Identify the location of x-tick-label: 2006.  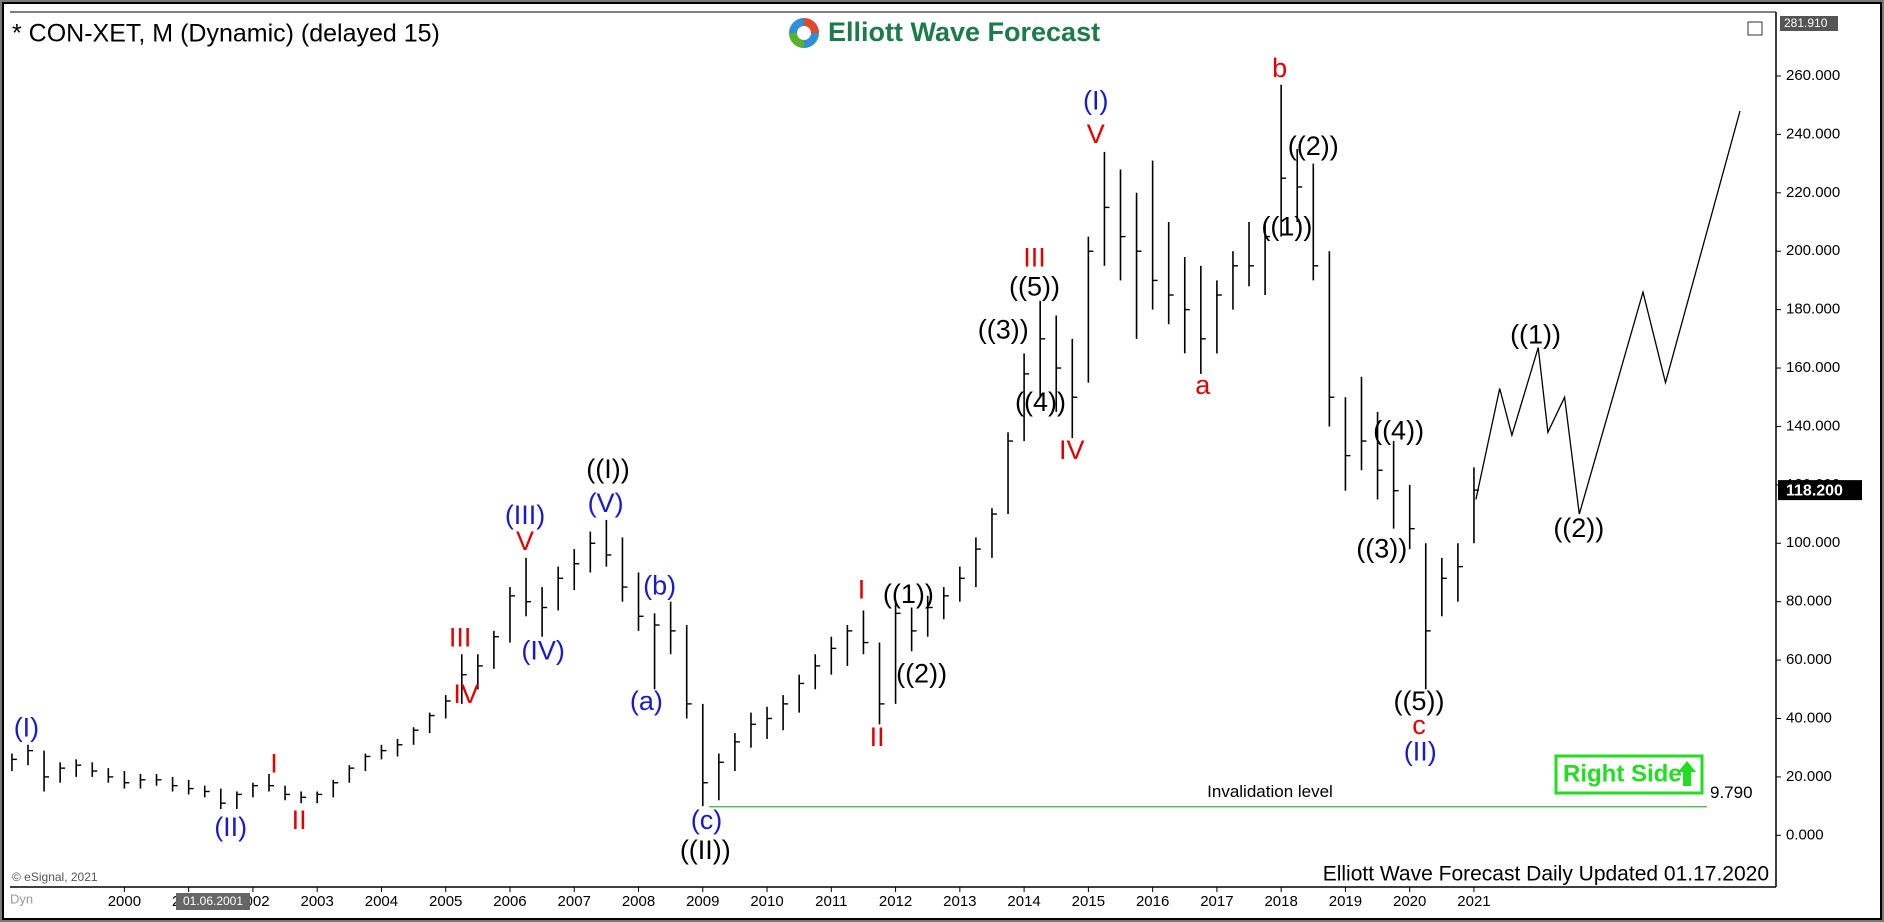
(509, 901).